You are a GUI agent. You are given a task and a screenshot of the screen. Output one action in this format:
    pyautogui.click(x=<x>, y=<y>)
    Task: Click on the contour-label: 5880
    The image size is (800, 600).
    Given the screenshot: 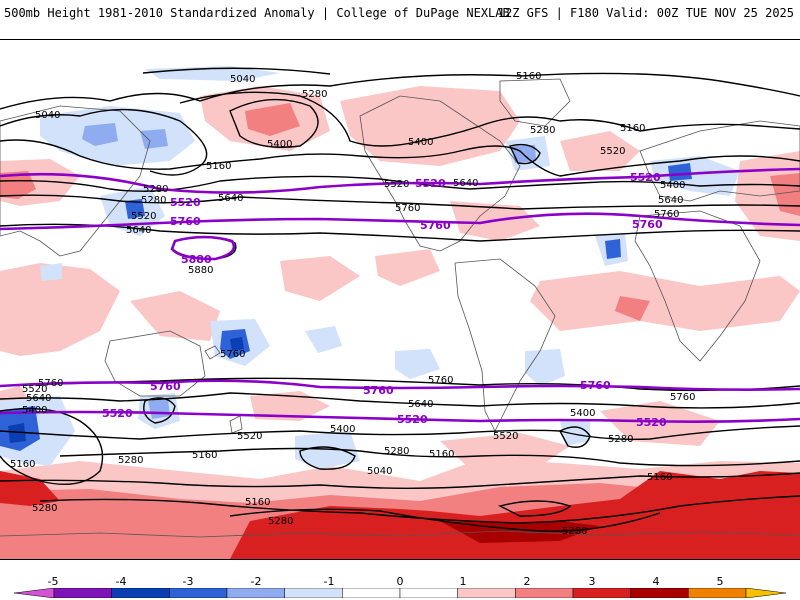 What is the action you would take?
    pyautogui.click(x=200, y=270)
    